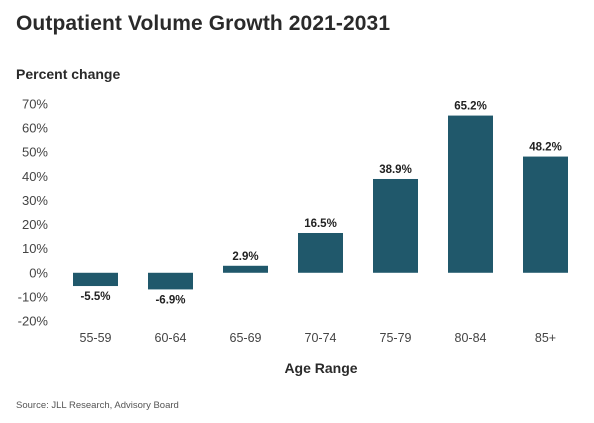 This screenshot has height=423, width=594. Describe the element at coordinates (396, 338) in the screenshot. I see `x-tick-label: 75-79` at that location.